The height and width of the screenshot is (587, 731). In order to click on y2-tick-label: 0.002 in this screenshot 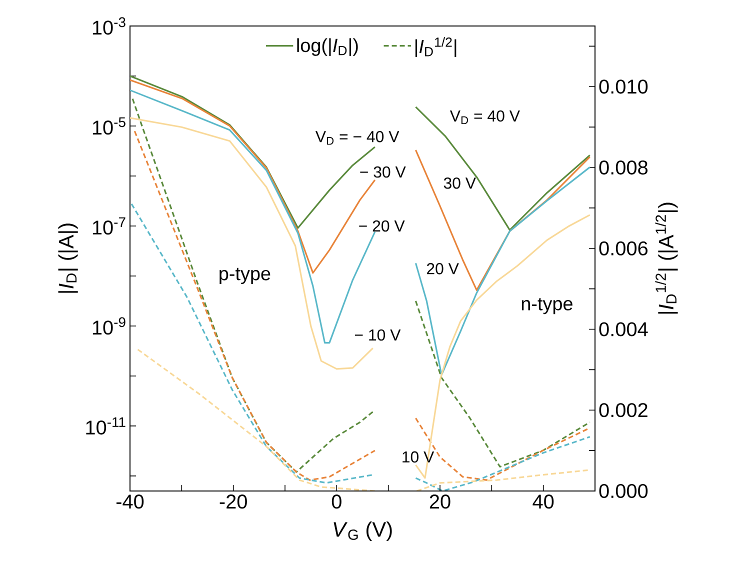, I will do `click(623, 410)`.